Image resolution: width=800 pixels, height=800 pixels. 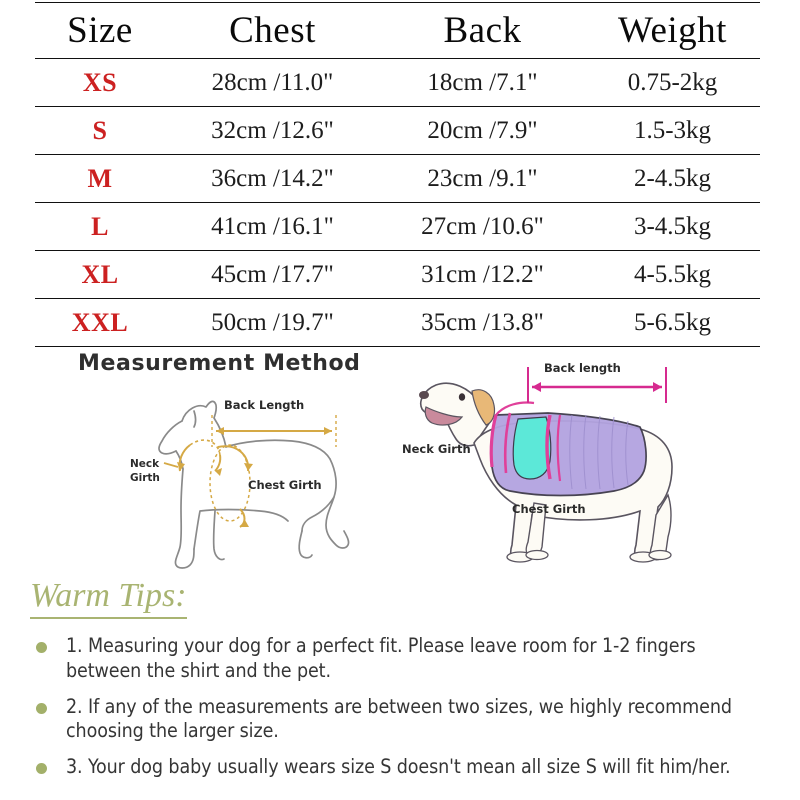 What do you see at coordinates (482, 226) in the screenshot?
I see `cell-back: 27cm /10.6"` at bounding box center [482, 226].